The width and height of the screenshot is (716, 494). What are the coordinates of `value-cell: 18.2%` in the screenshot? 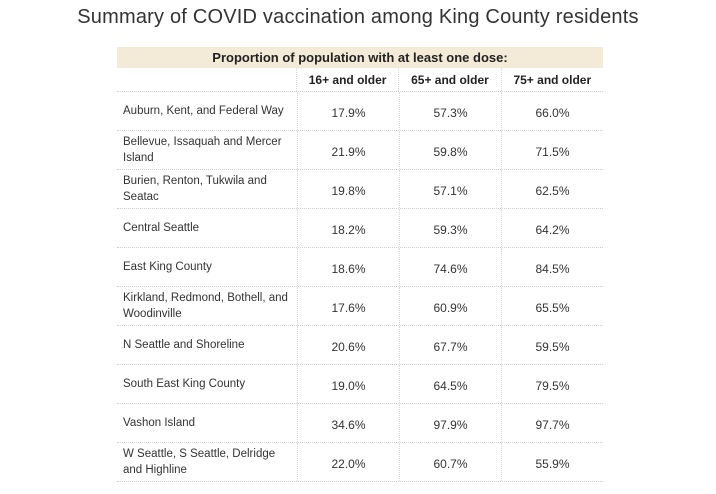 It's located at (348, 228).